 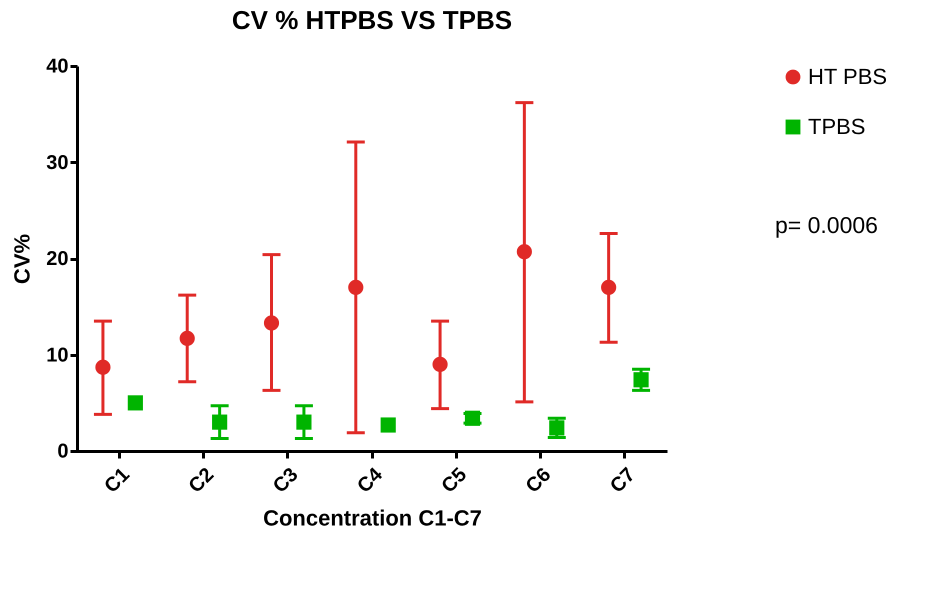 I want to click on x-axis-title: Concentration C1-C7, so click(x=372, y=518).